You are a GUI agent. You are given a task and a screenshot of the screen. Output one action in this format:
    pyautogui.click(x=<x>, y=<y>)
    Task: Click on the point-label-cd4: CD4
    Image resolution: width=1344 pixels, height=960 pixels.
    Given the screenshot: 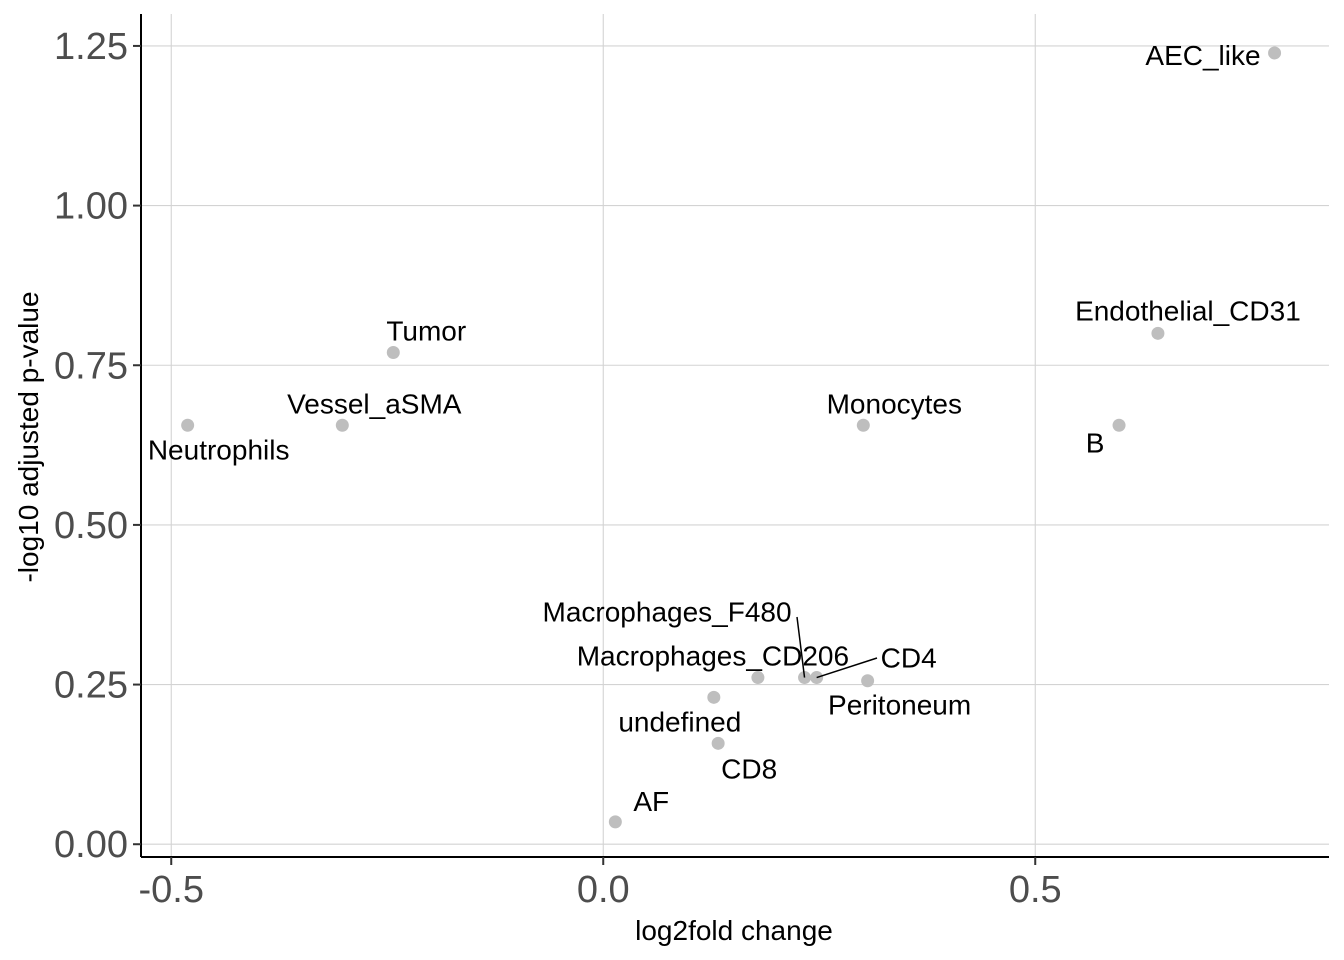 What is the action you would take?
    pyautogui.click(x=909, y=658)
    